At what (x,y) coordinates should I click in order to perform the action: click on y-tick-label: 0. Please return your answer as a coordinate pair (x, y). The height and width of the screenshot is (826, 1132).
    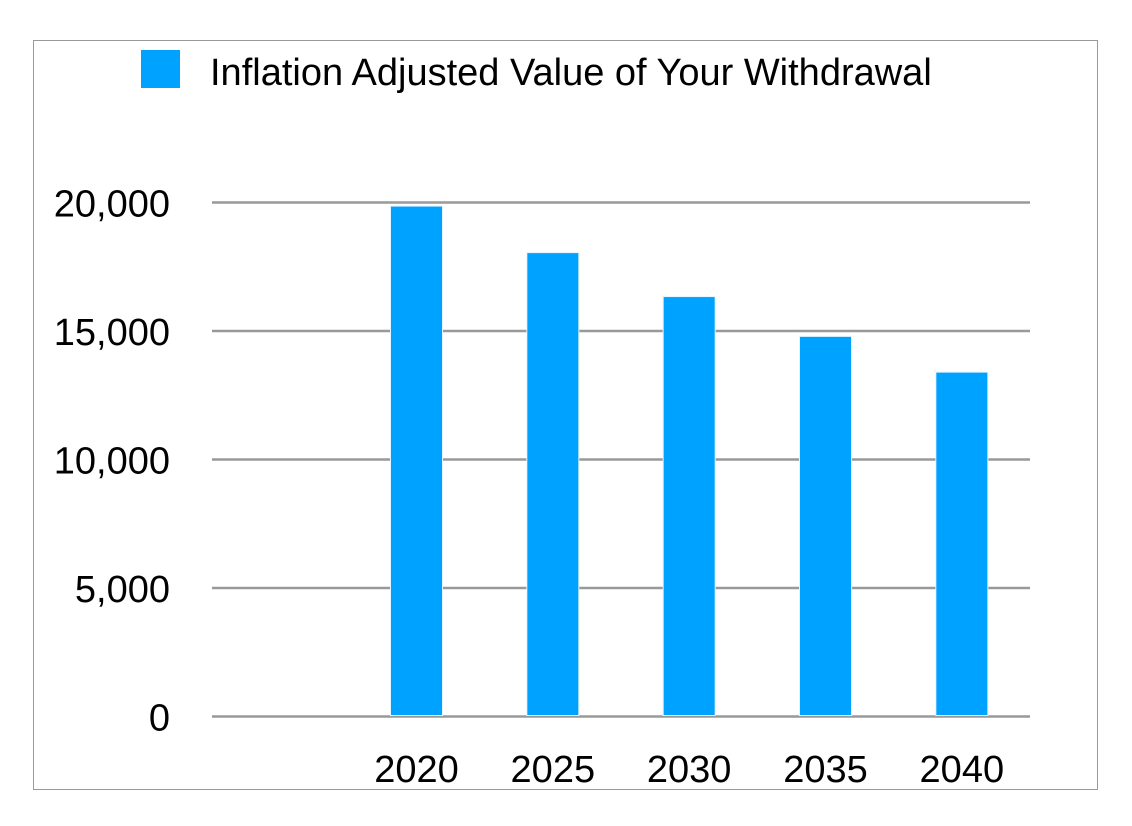
    Looking at the image, I should click on (159, 719).